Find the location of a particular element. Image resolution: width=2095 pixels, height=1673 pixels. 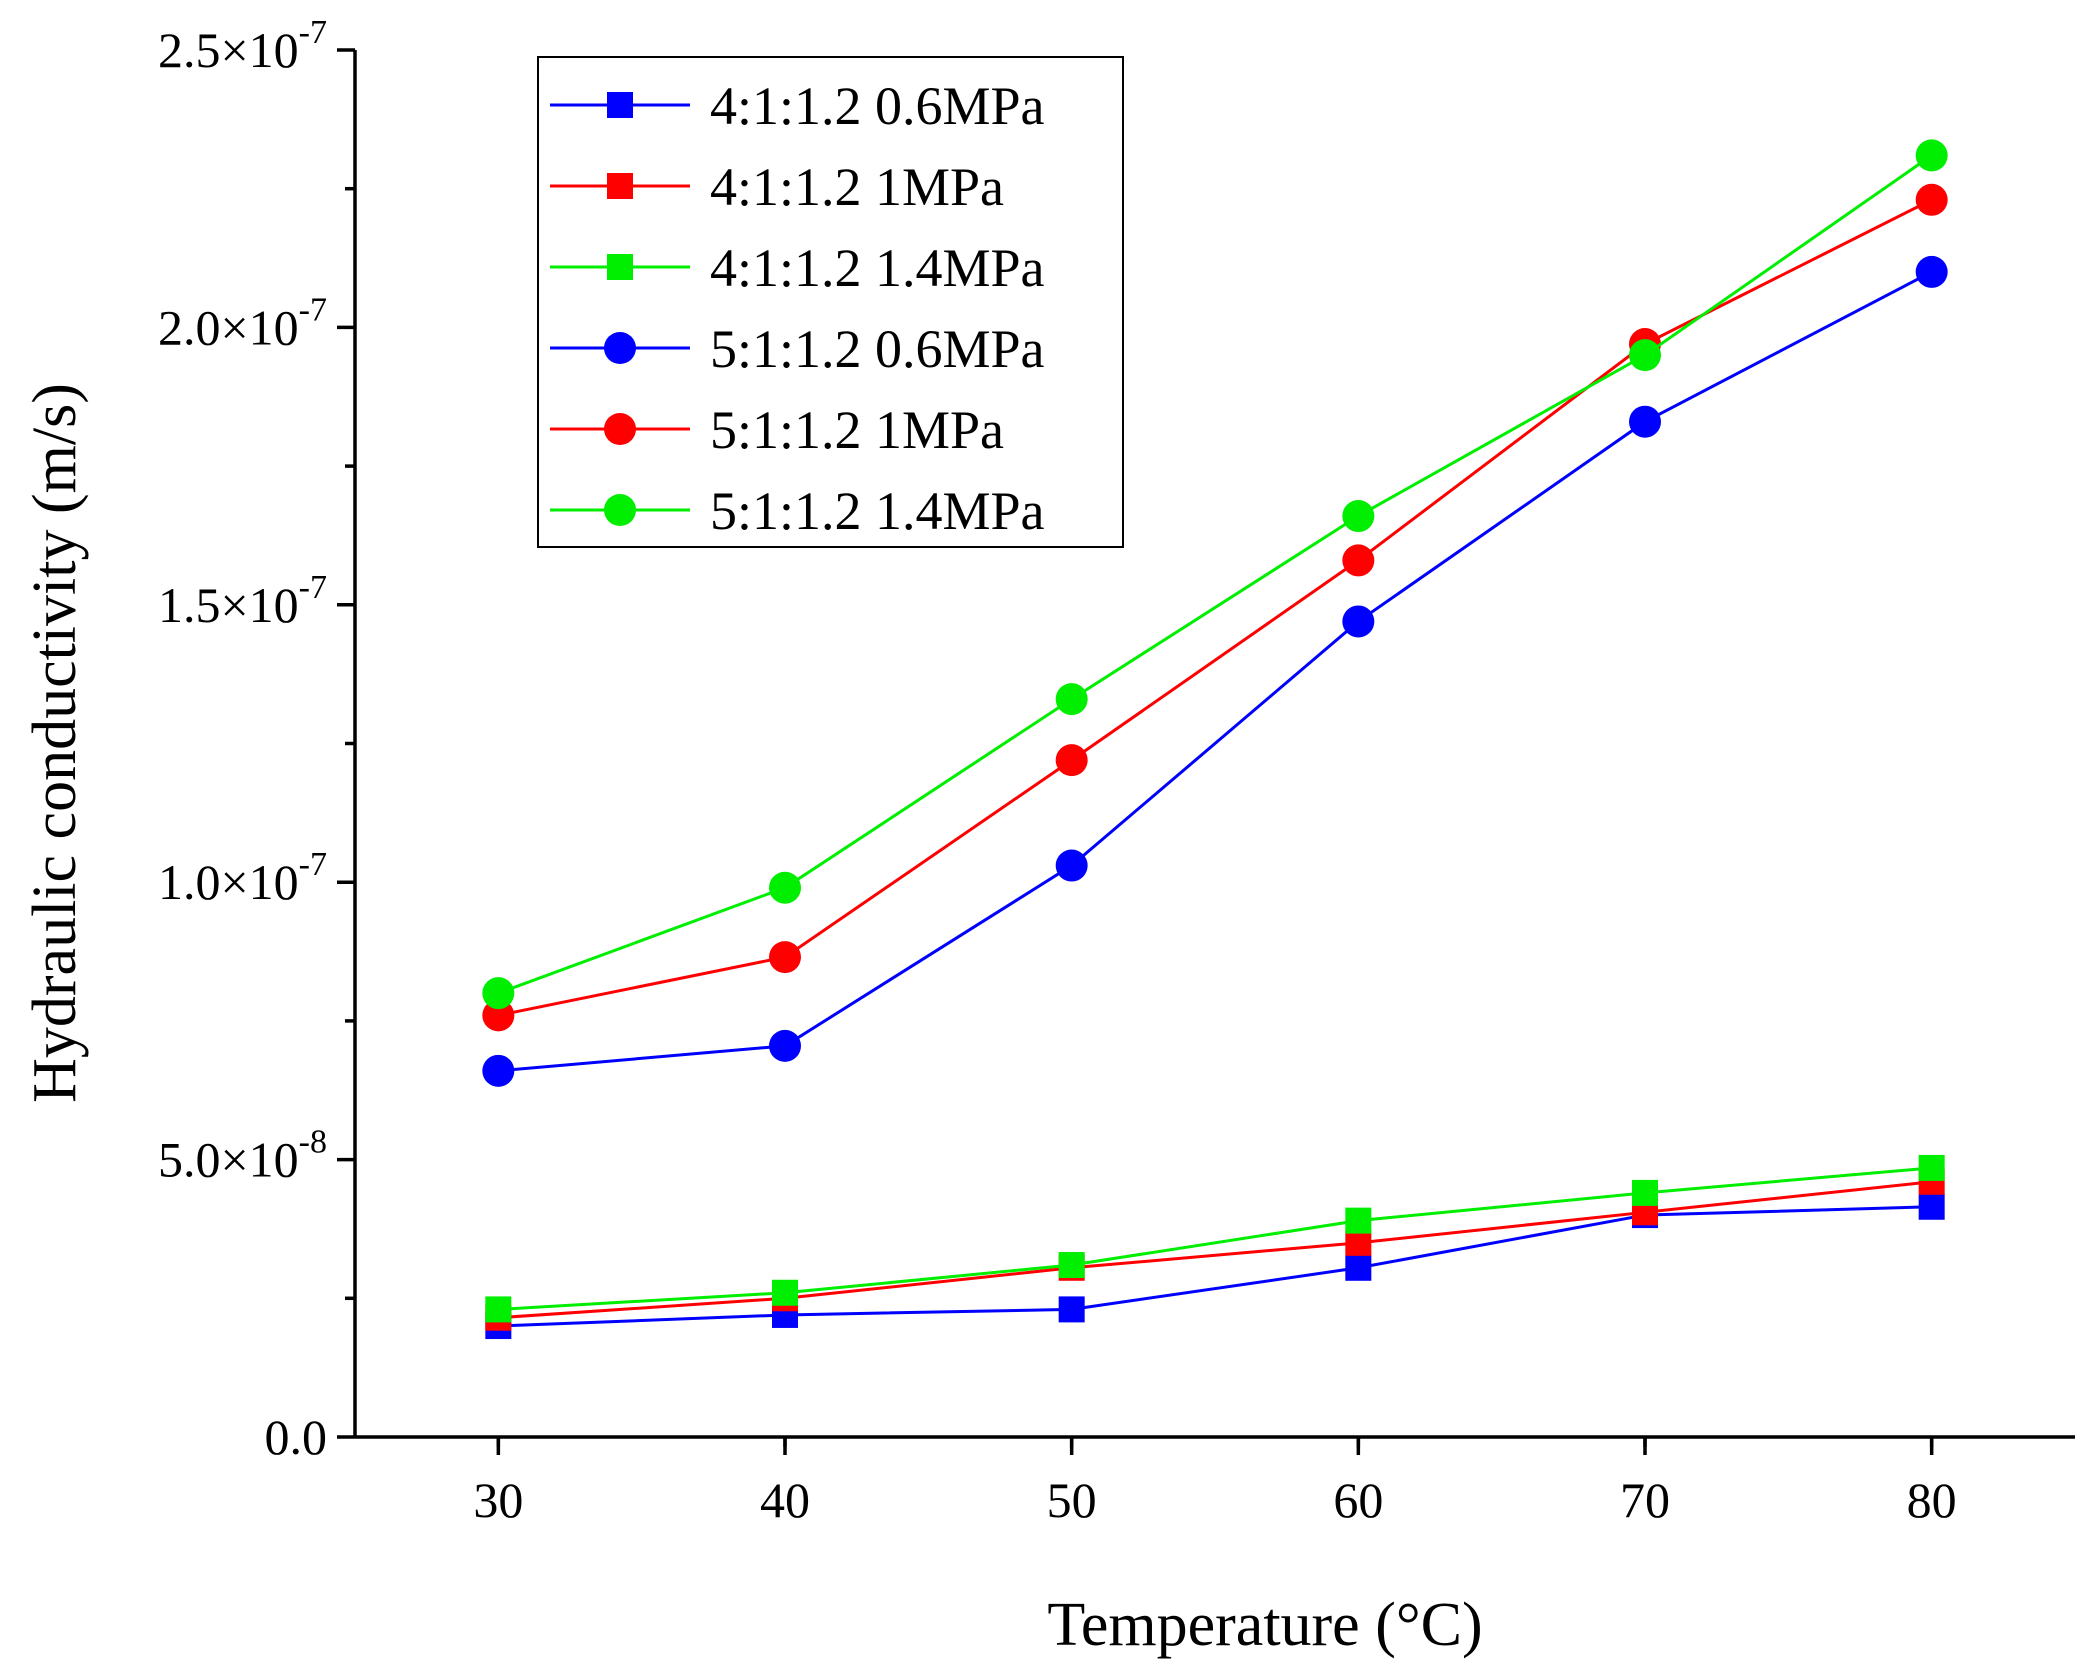

legend-entry: 5:1:1.2 0.6MPa is located at coordinates (797, 349).